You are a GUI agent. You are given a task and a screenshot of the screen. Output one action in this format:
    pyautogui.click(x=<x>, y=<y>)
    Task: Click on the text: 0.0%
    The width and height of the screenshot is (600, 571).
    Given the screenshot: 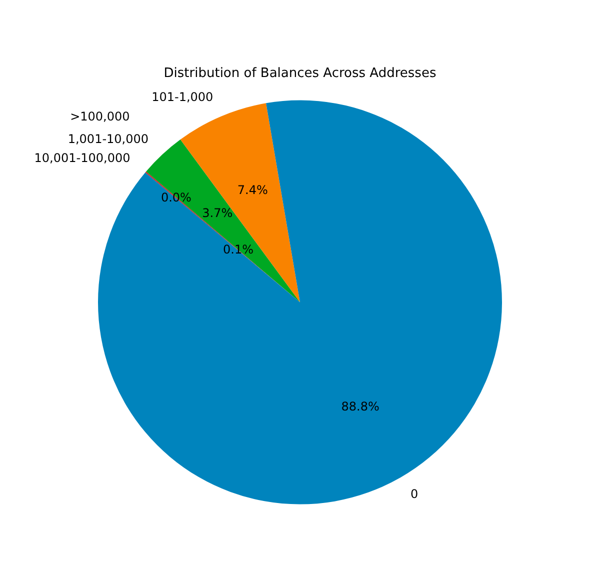 What is the action you would take?
    pyautogui.click(x=176, y=197)
    